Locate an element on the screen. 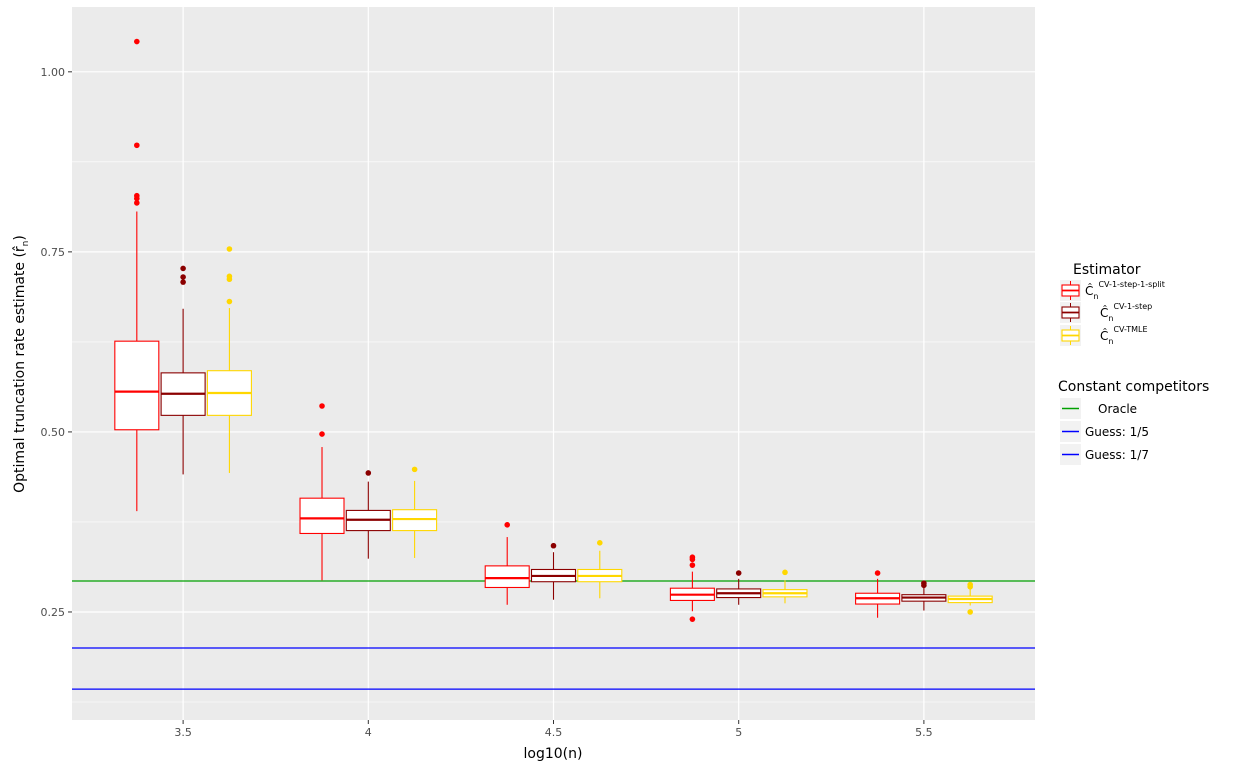  legend-item-estimator: ĈnCV-1-step is located at coordinates (1106, 312).